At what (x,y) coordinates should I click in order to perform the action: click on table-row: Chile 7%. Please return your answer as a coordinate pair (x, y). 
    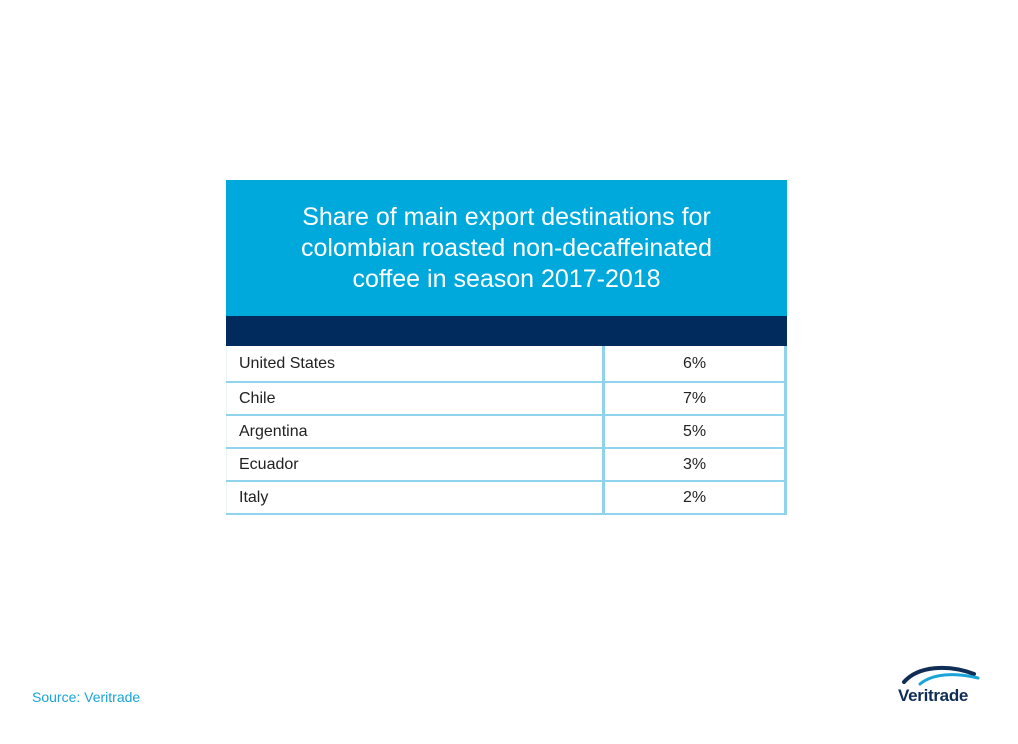
    Looking at the image, I should click on (506, 399).